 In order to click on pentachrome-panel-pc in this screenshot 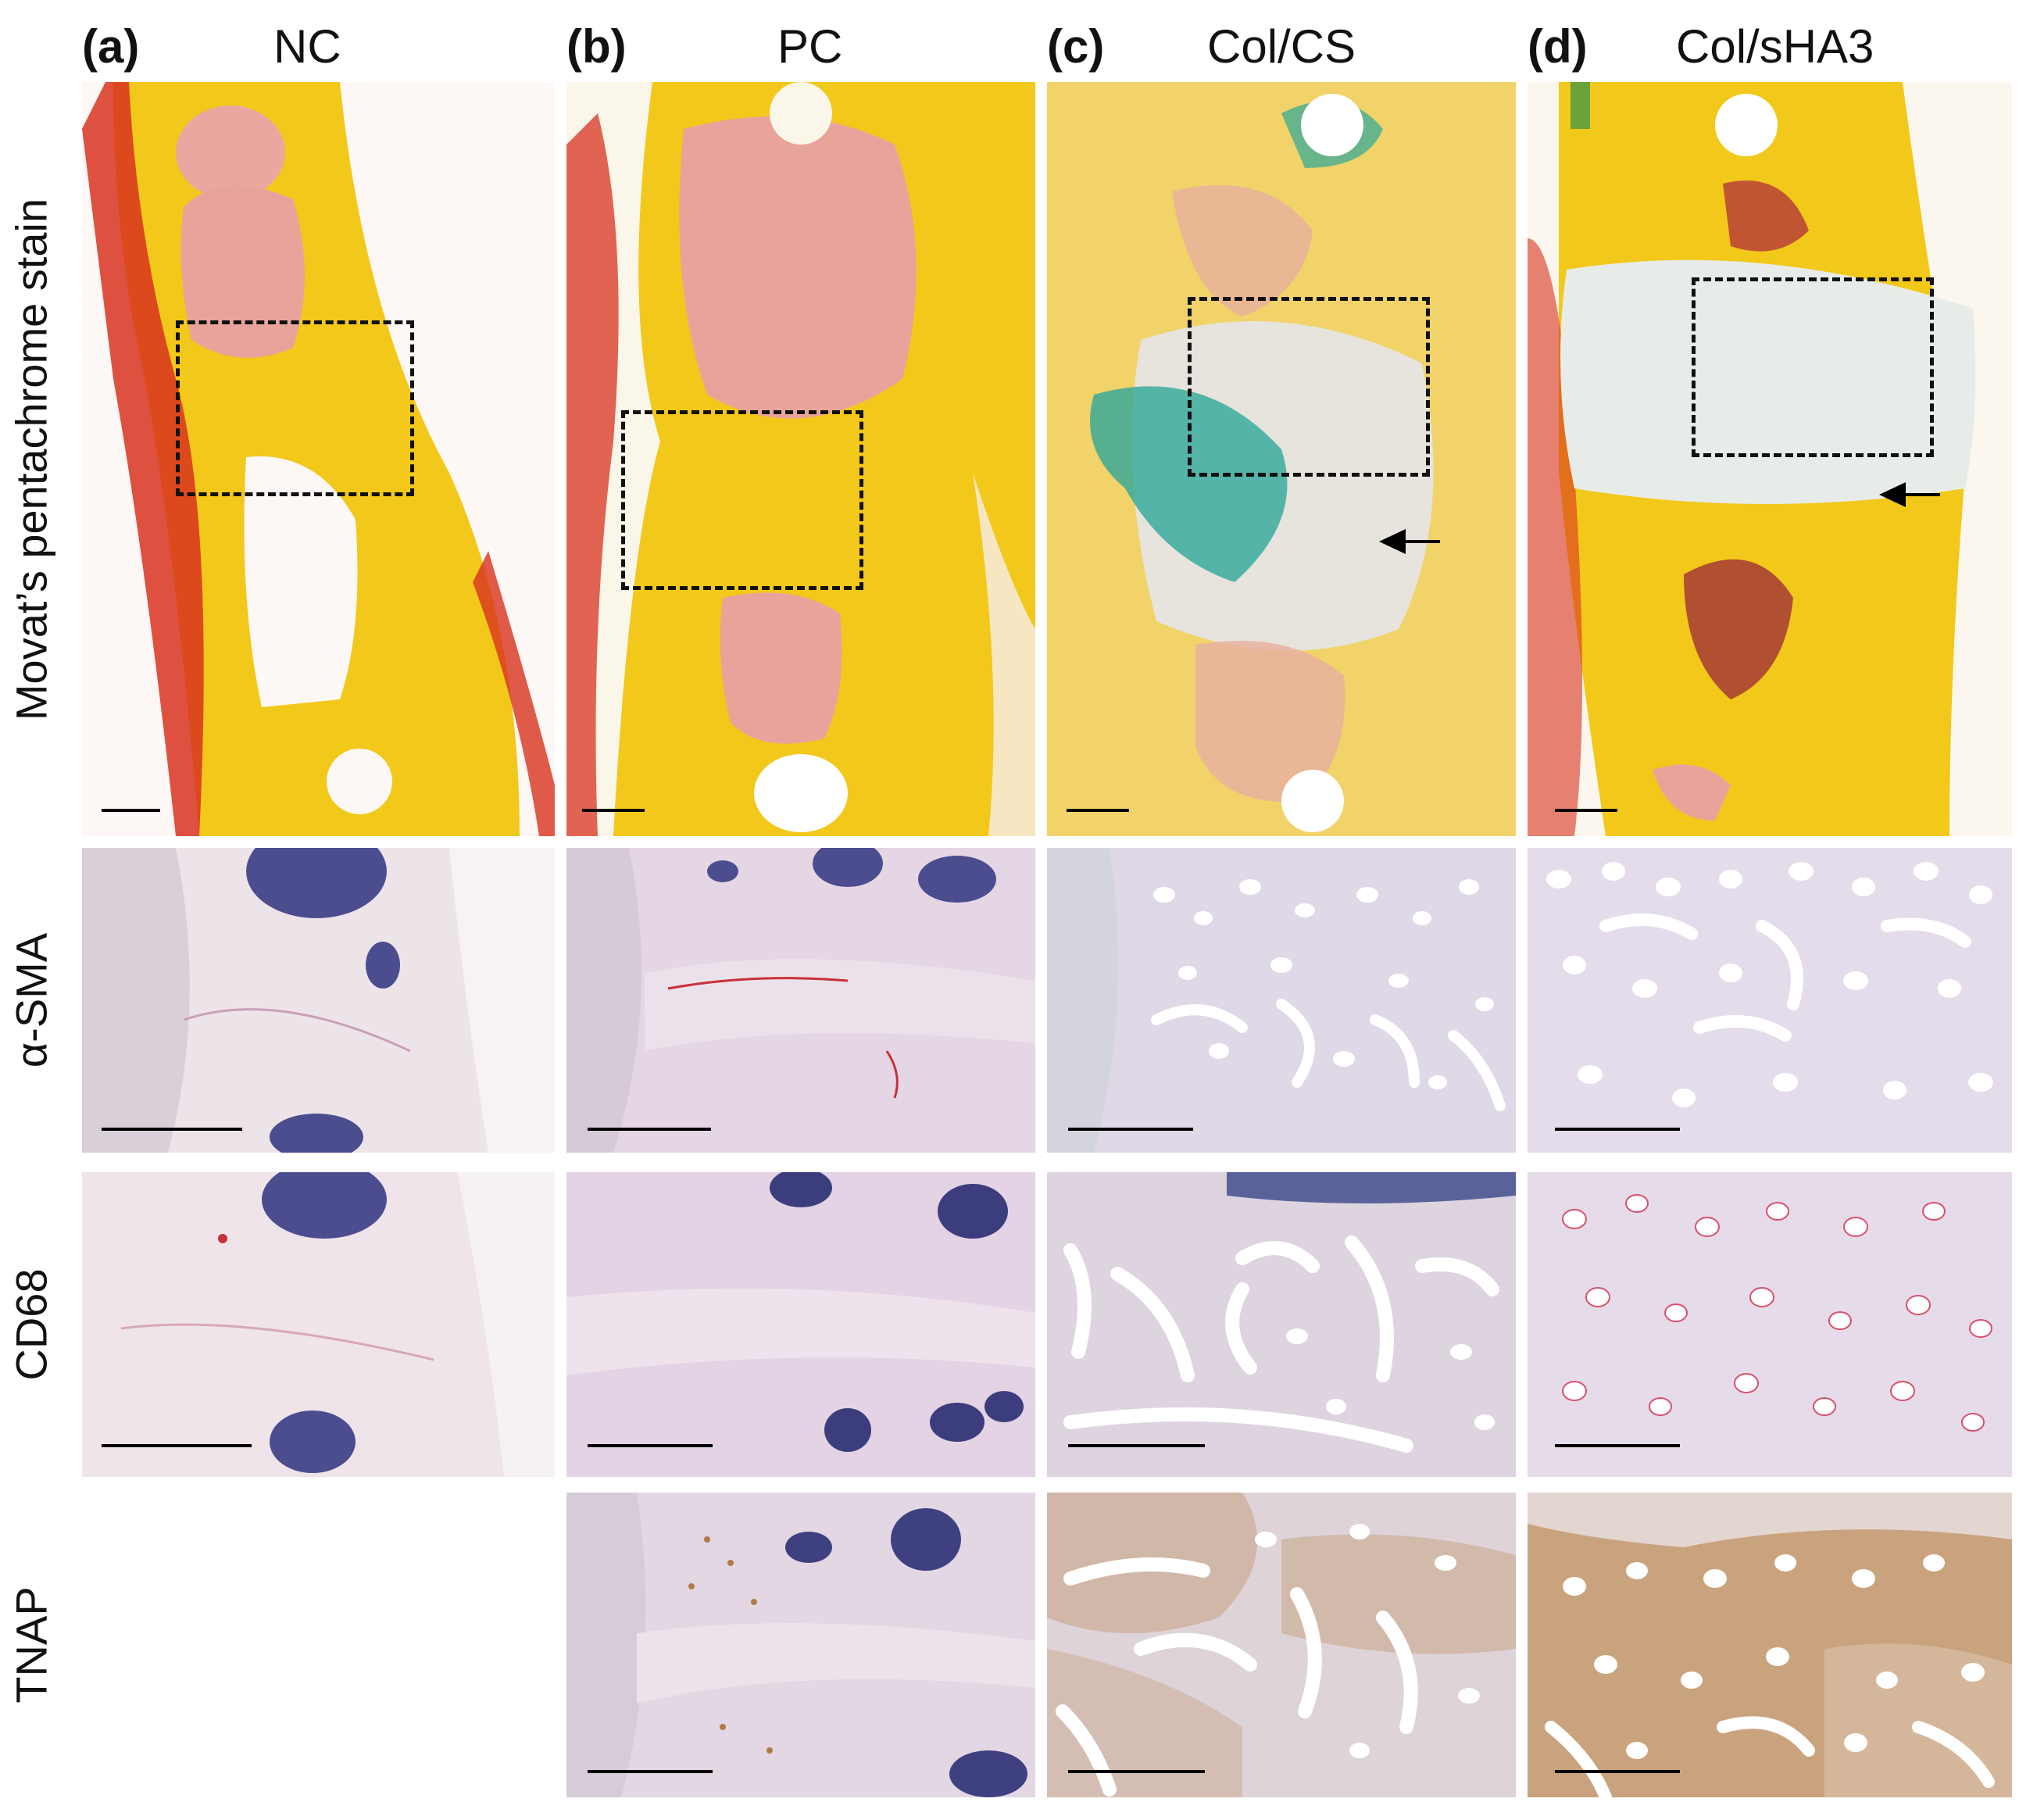, I will do `click(800, 459)`.